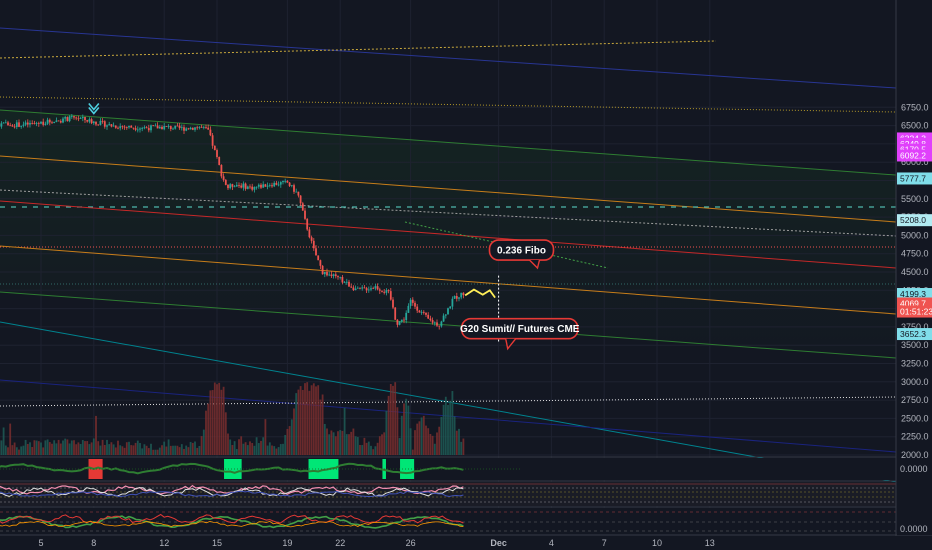  I want to click on x-tick-label: Dec, so click(498, 543).